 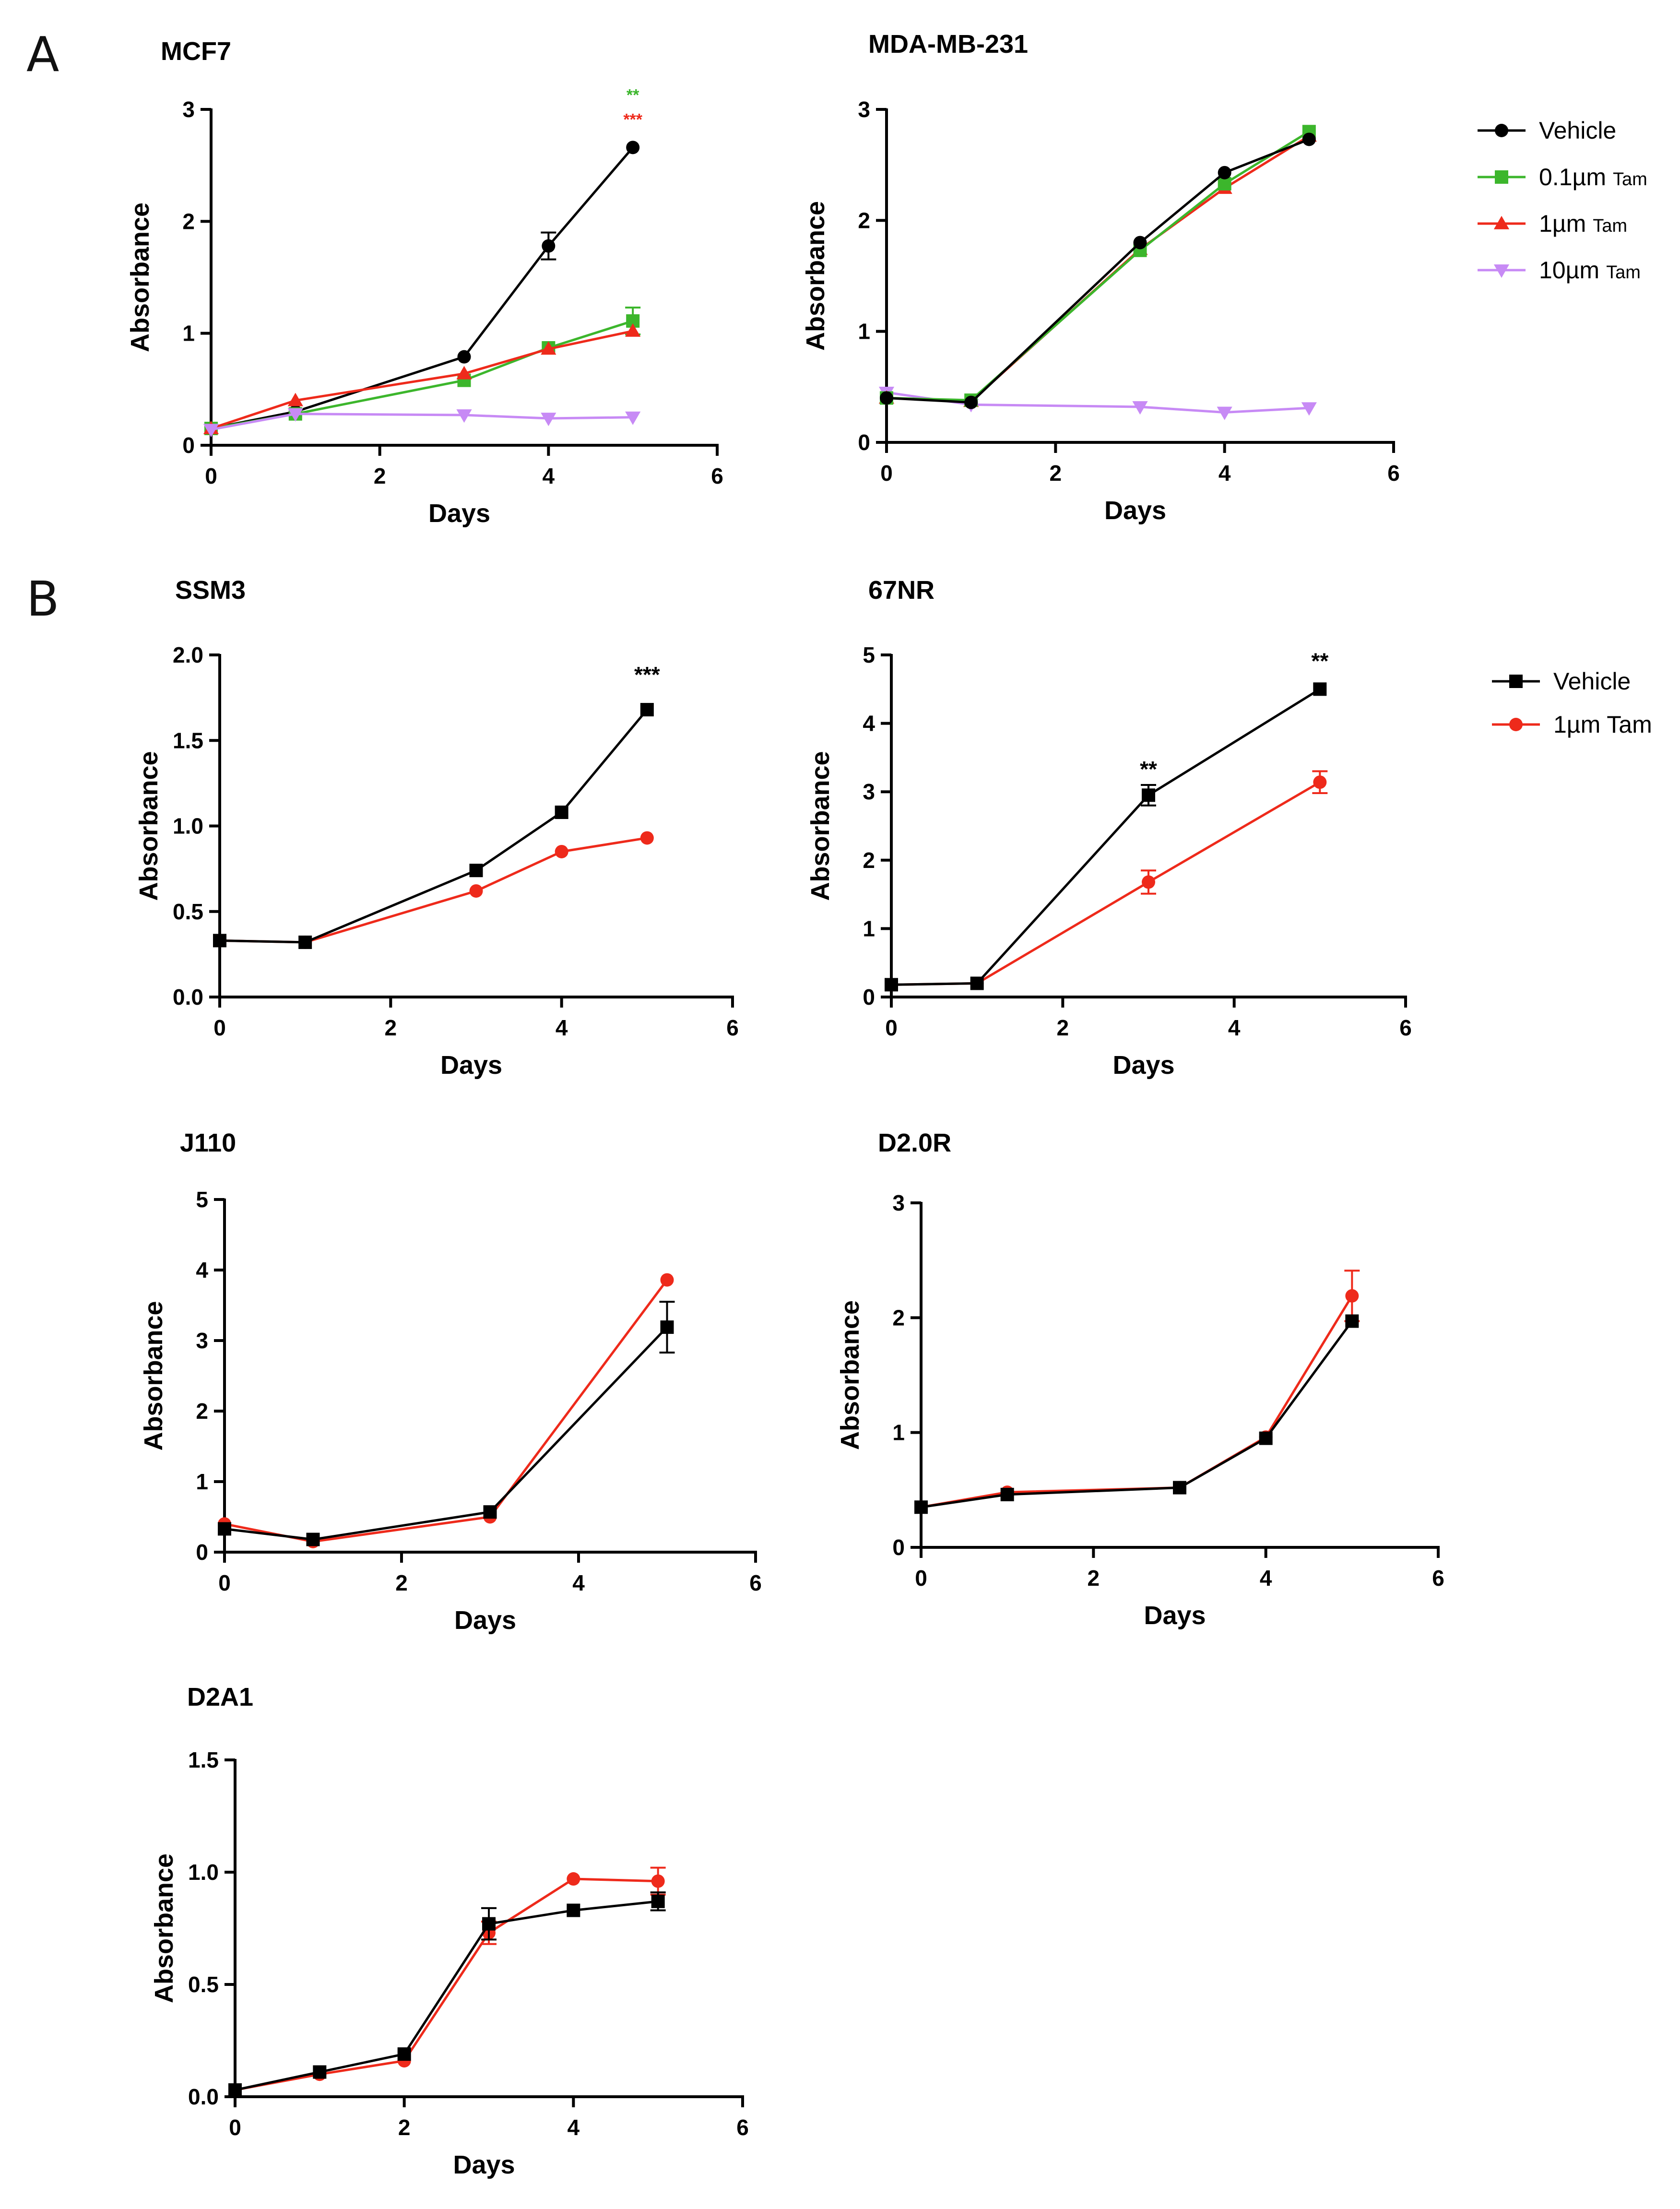 What do you see at coordinates (43, 599) in the screenshot?
I see `panel-b-label: B` at bounding box center [43, 599].